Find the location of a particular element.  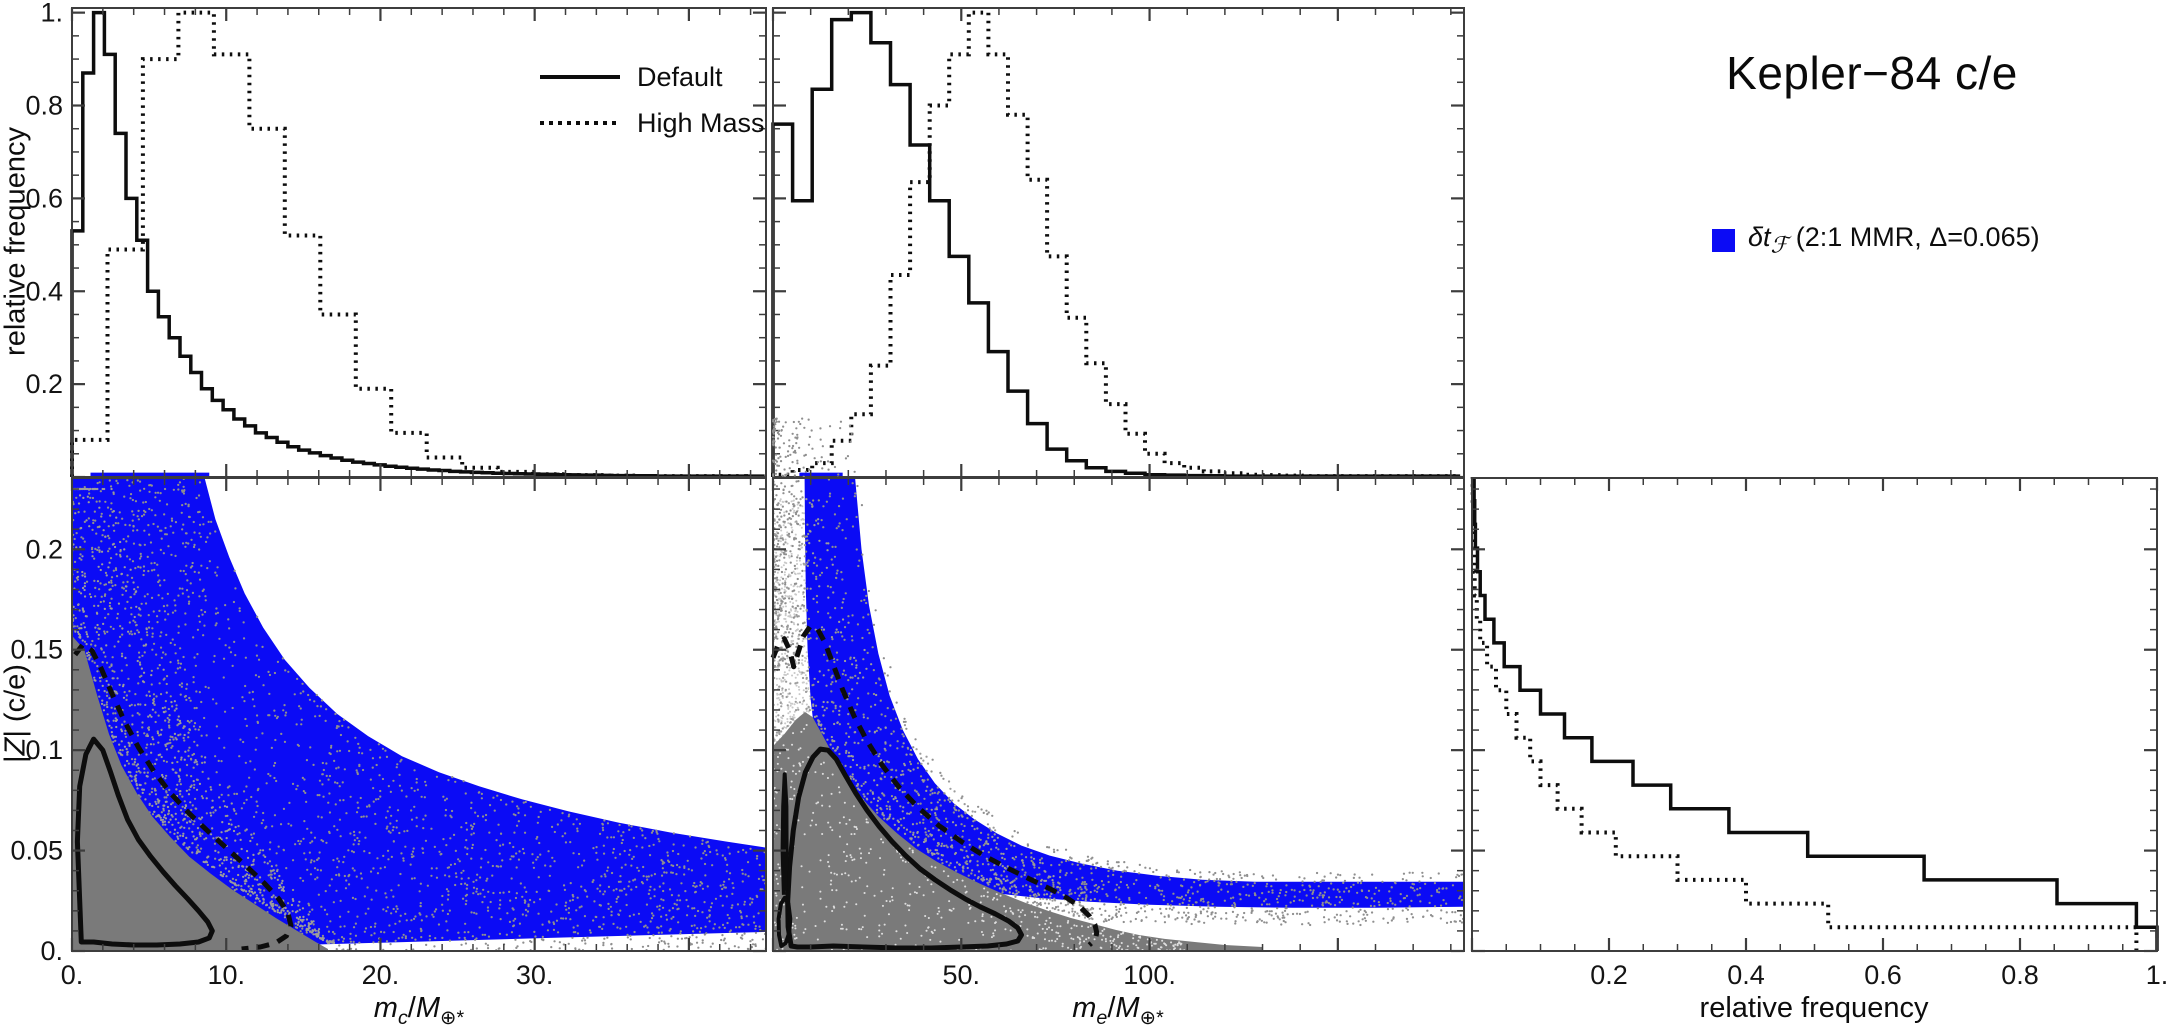

x-axis-label-me: me/M⊕* is located at coordinates (1118, 1009).